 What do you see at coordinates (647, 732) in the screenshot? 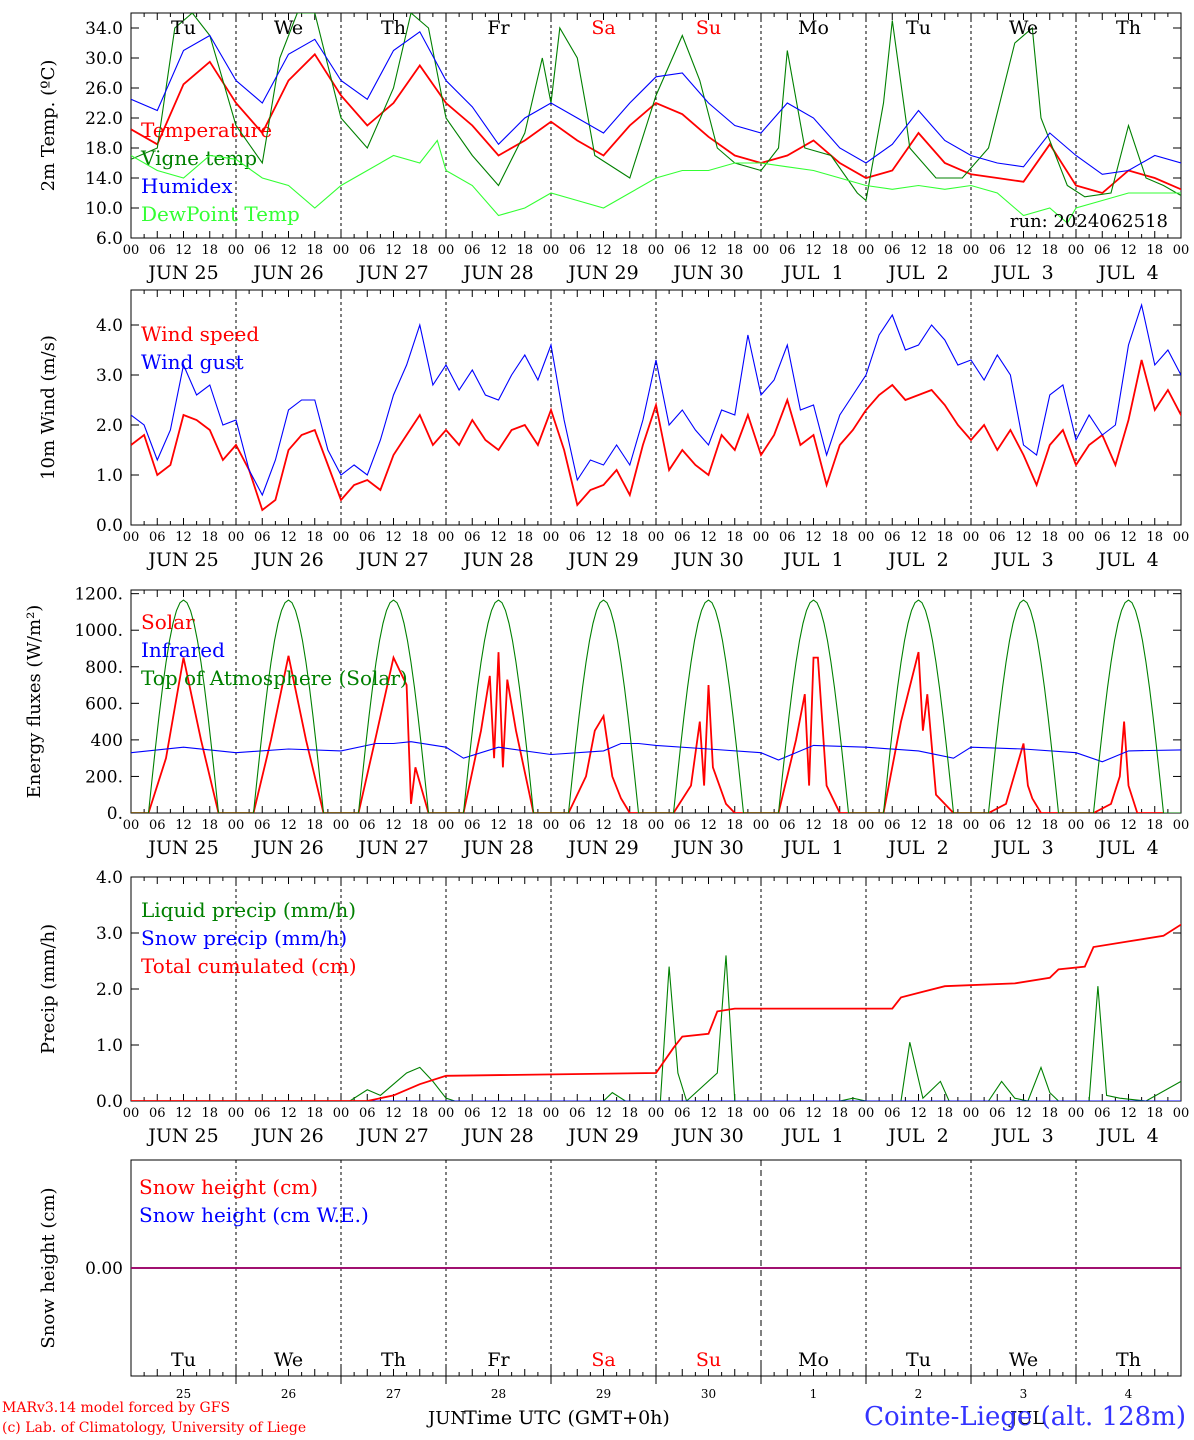
I see `series-solar` at bounding box center [647, 732].